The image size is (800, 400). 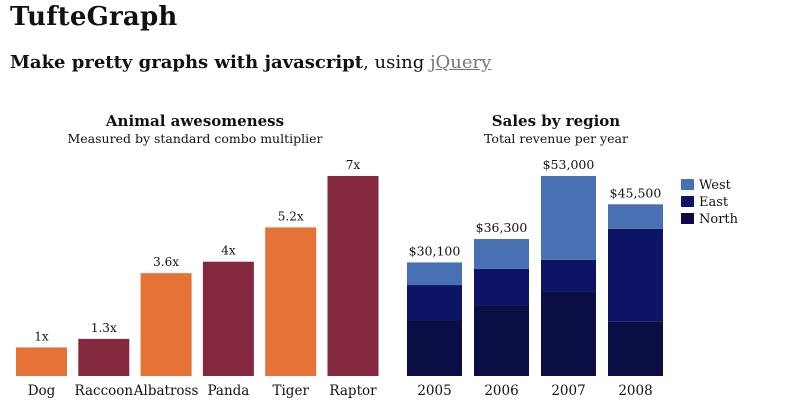 What do you see at coordinates (635, 348) in the screenshot?
I see `bar-2008-north` at bounding box center [635, 348].